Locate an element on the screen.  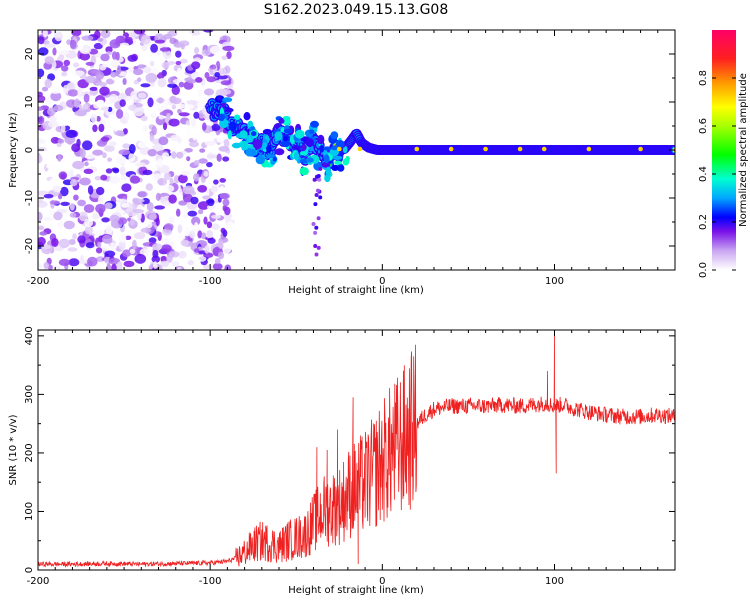
x-tick-label: 100 is located at coordinates (554, 281).